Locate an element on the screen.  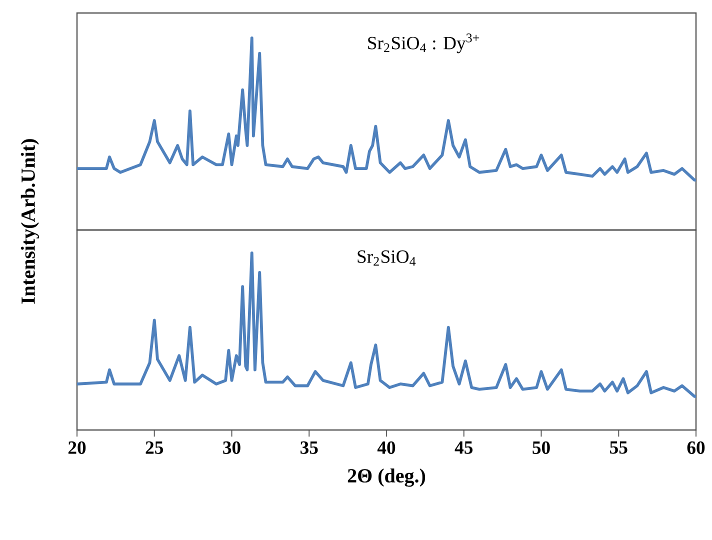
annotation: Sr$_{2}$SiO$_{4}$ is located at coordinates (387, 258).